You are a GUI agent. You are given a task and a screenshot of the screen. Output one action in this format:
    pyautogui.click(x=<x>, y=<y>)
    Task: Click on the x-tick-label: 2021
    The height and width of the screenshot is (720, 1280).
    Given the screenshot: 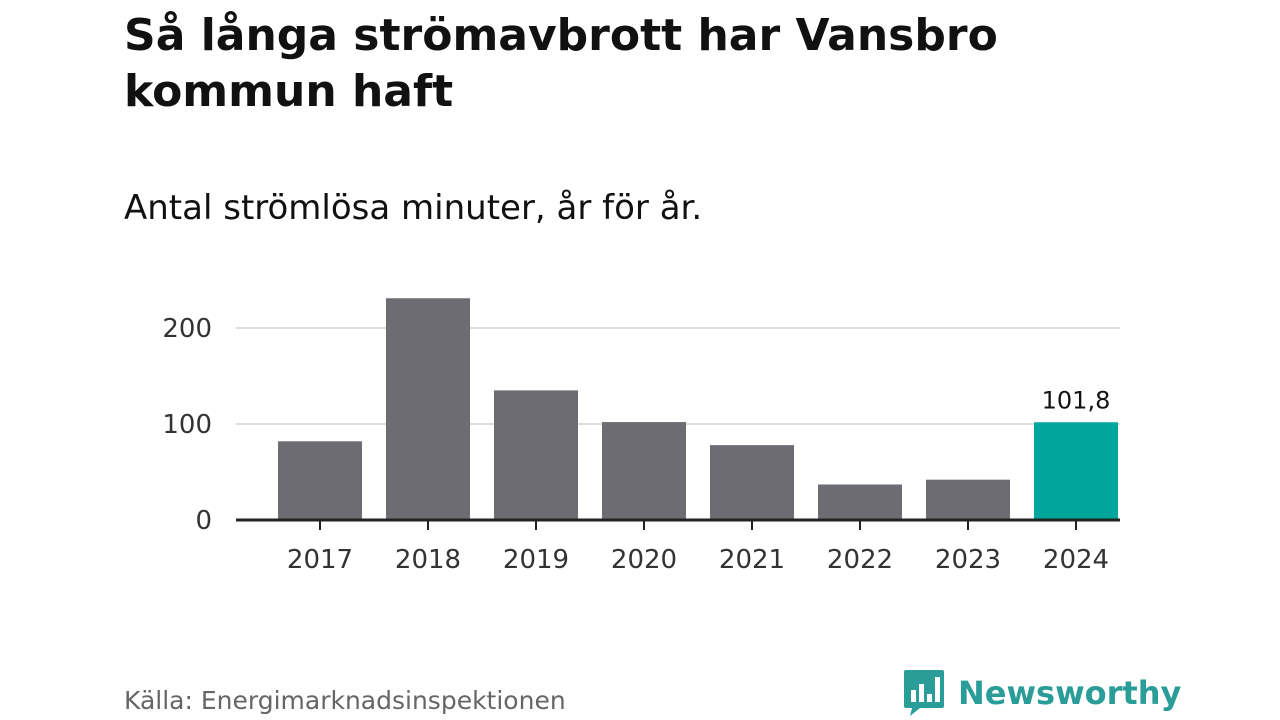 What is the action you would take?
    pyautogui.click(x=752, y=560)
    